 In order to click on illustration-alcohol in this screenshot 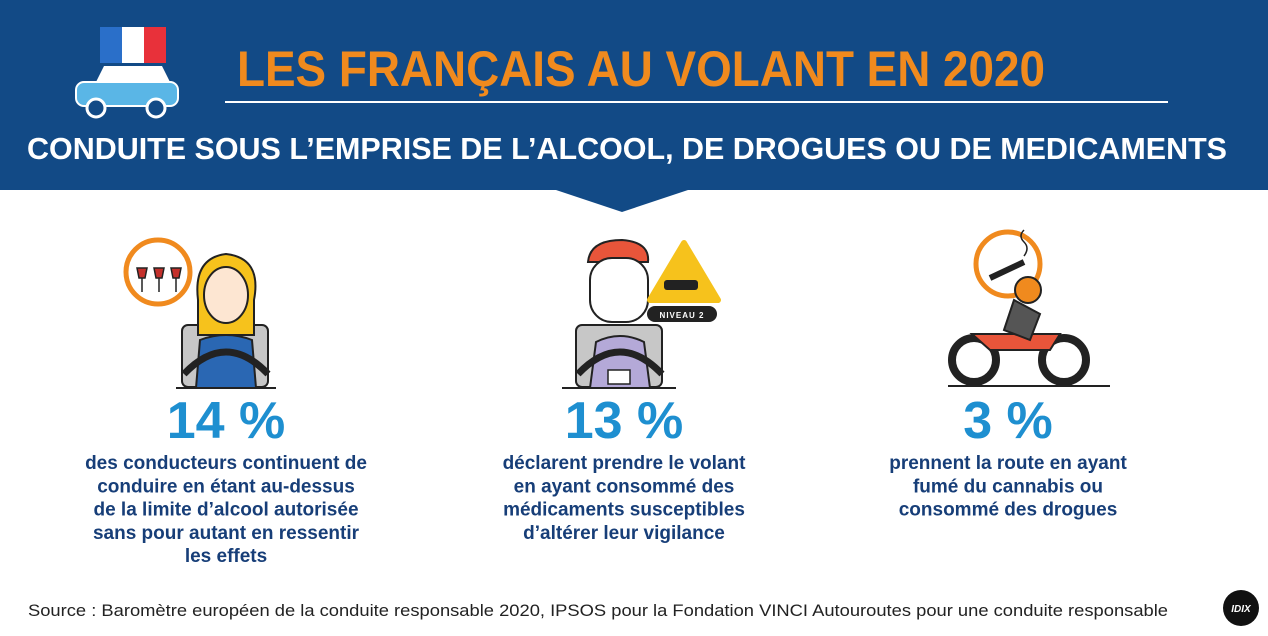, I will do `click(199, 313)`.